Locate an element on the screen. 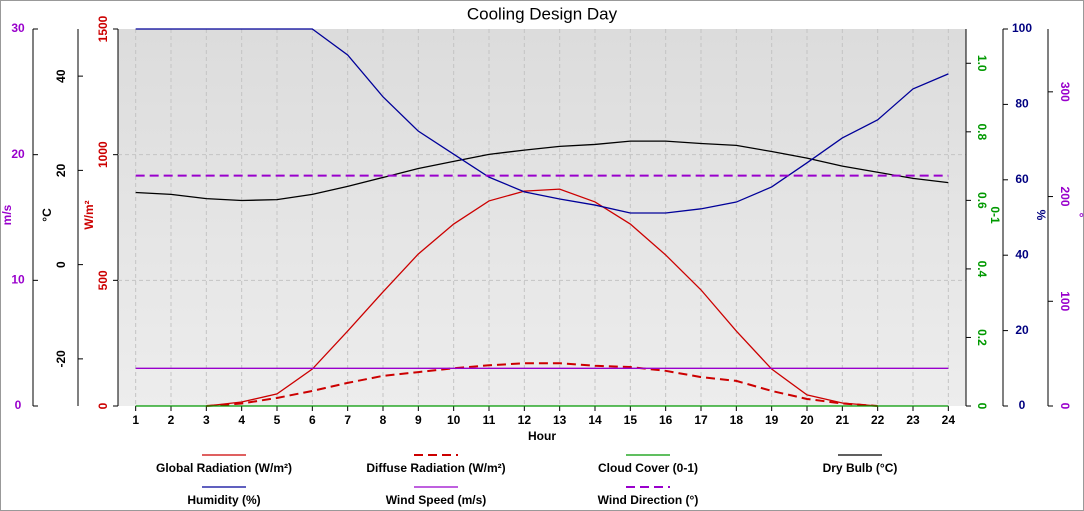 This screenshot has width=1084, height=511. y-axis-label: W/m² is located at coordinates (89, 214).